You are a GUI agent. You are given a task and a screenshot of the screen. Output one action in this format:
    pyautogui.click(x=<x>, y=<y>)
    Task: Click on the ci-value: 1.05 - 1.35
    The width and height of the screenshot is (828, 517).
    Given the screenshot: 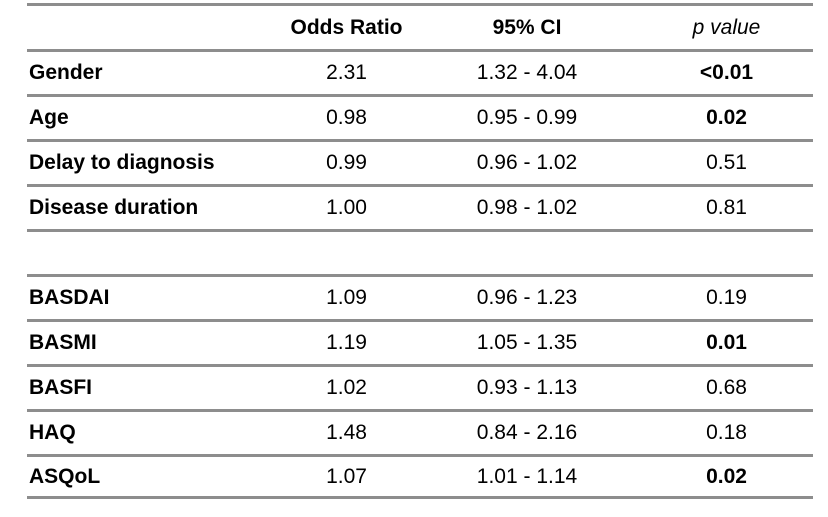 What is the action you would take?
    pyautogui.click(x=527, y=343)
    